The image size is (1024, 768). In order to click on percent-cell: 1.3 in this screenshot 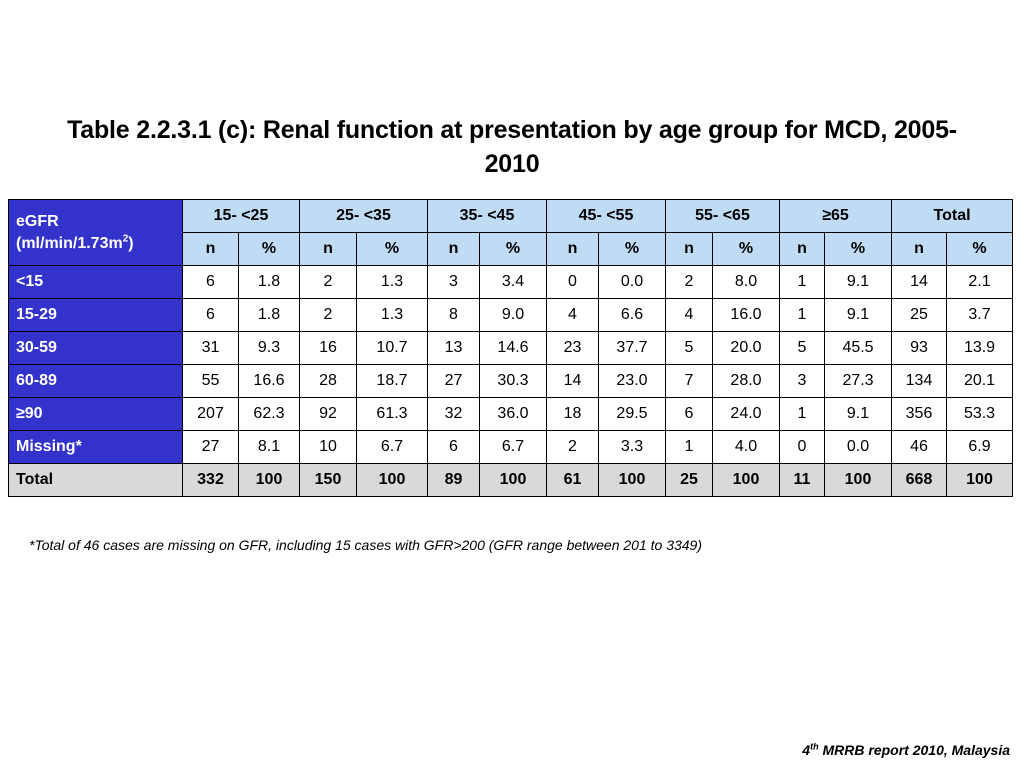, I will do `click(392, 282)`.